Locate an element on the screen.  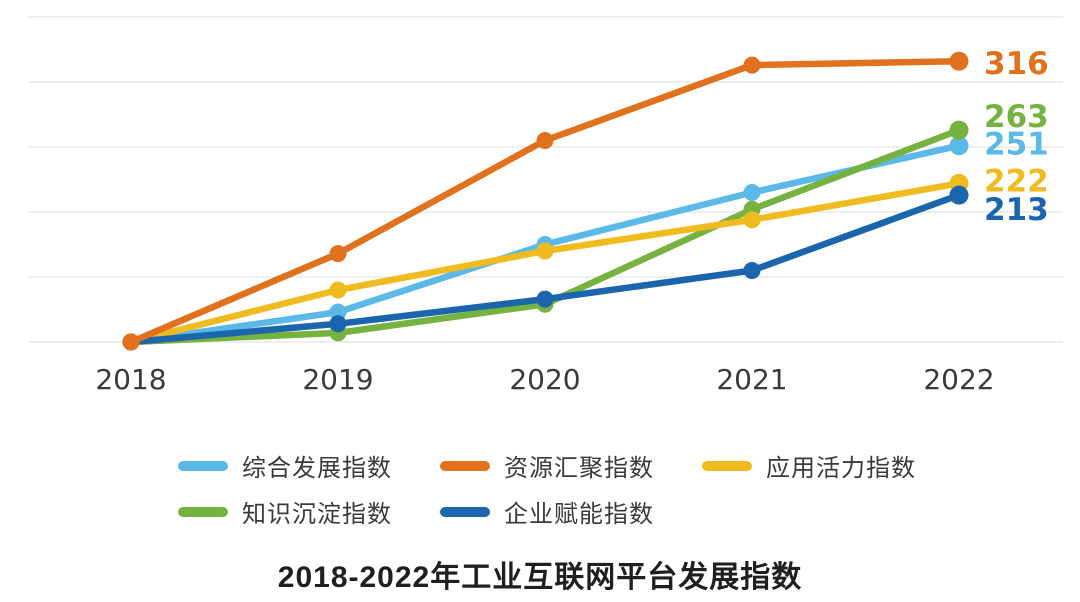
legend-item-composite-index: 综合发展指数 is located at coordinates (309, 465).